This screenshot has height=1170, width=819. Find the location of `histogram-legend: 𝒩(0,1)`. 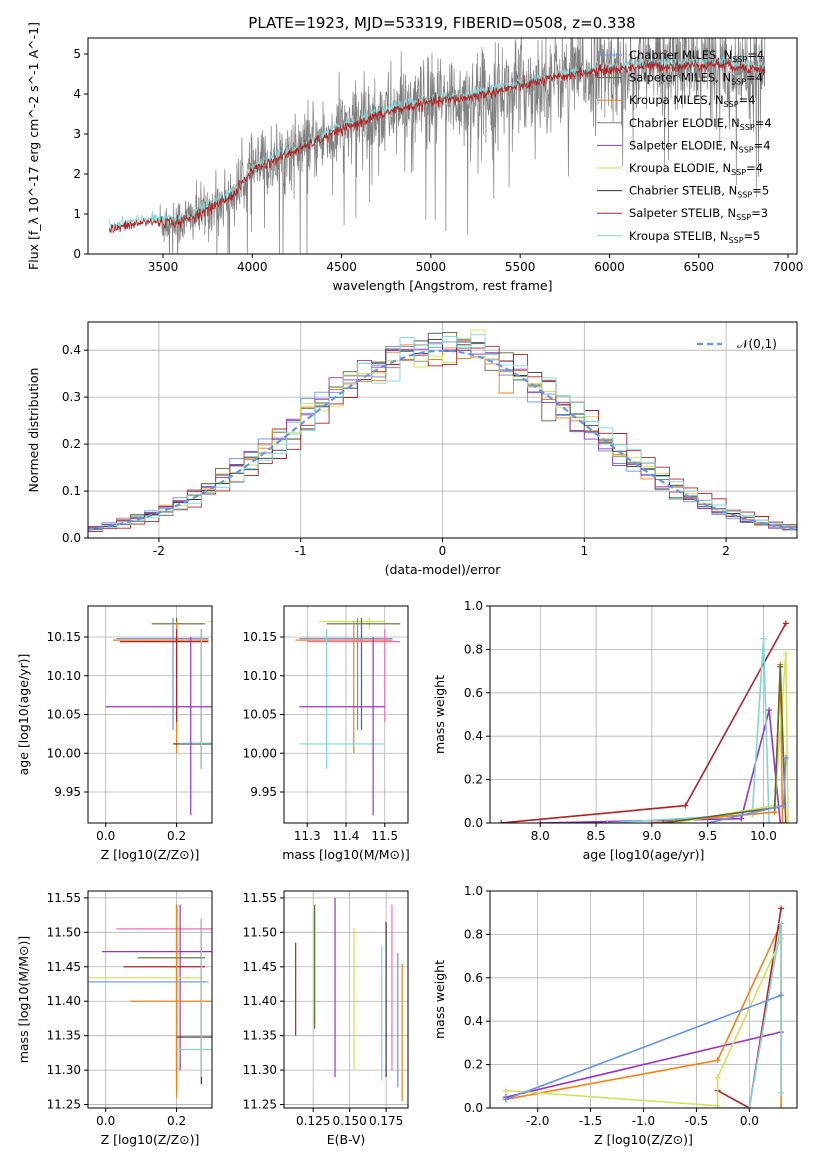

histogram-legend: 𝒩(0,1) is located at coordinates (737, 344).